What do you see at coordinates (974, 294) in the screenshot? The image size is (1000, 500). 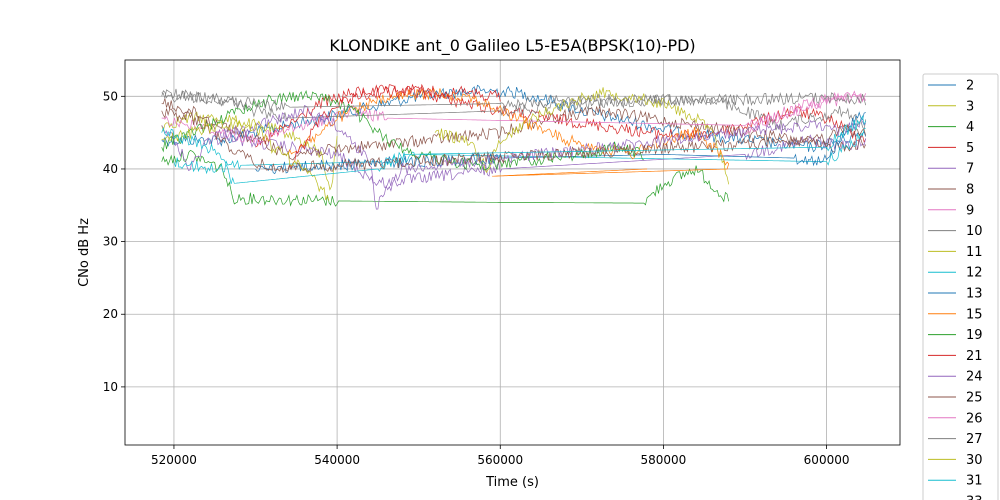 I see `legend-label-13: 13` at bounding box center [974, 294].